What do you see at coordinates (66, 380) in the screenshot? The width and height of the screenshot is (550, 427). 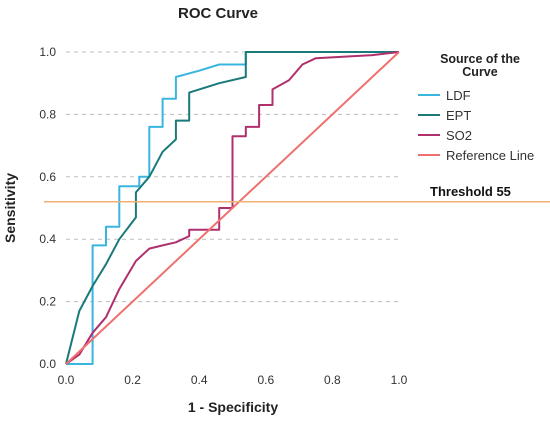 I see `x-tick-label: 0.0` at bounding box center [66, 380].